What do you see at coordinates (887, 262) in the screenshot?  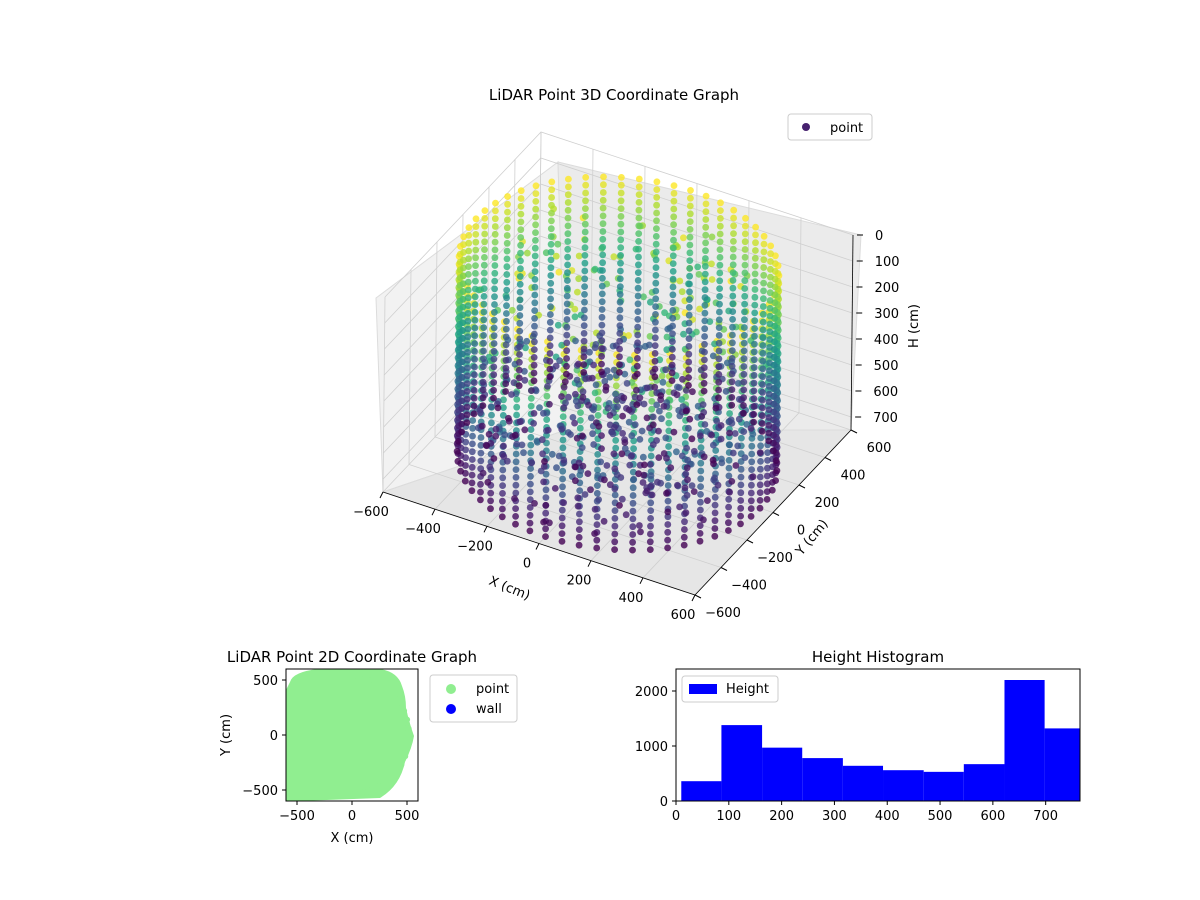 I see `tick-label-z-3d: 100` at bounding box center [887, 262].